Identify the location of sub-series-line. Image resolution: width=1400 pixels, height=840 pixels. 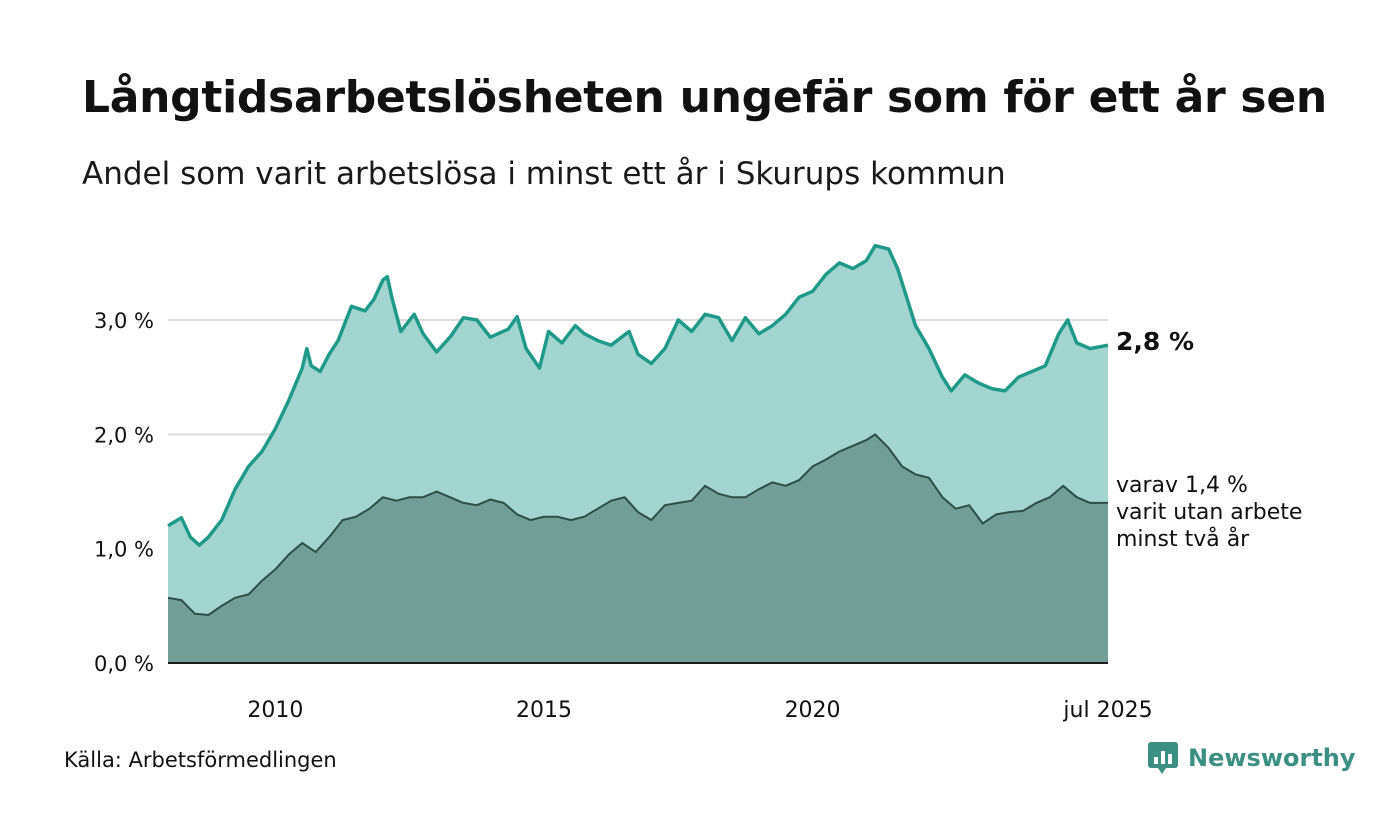
(637, 524).